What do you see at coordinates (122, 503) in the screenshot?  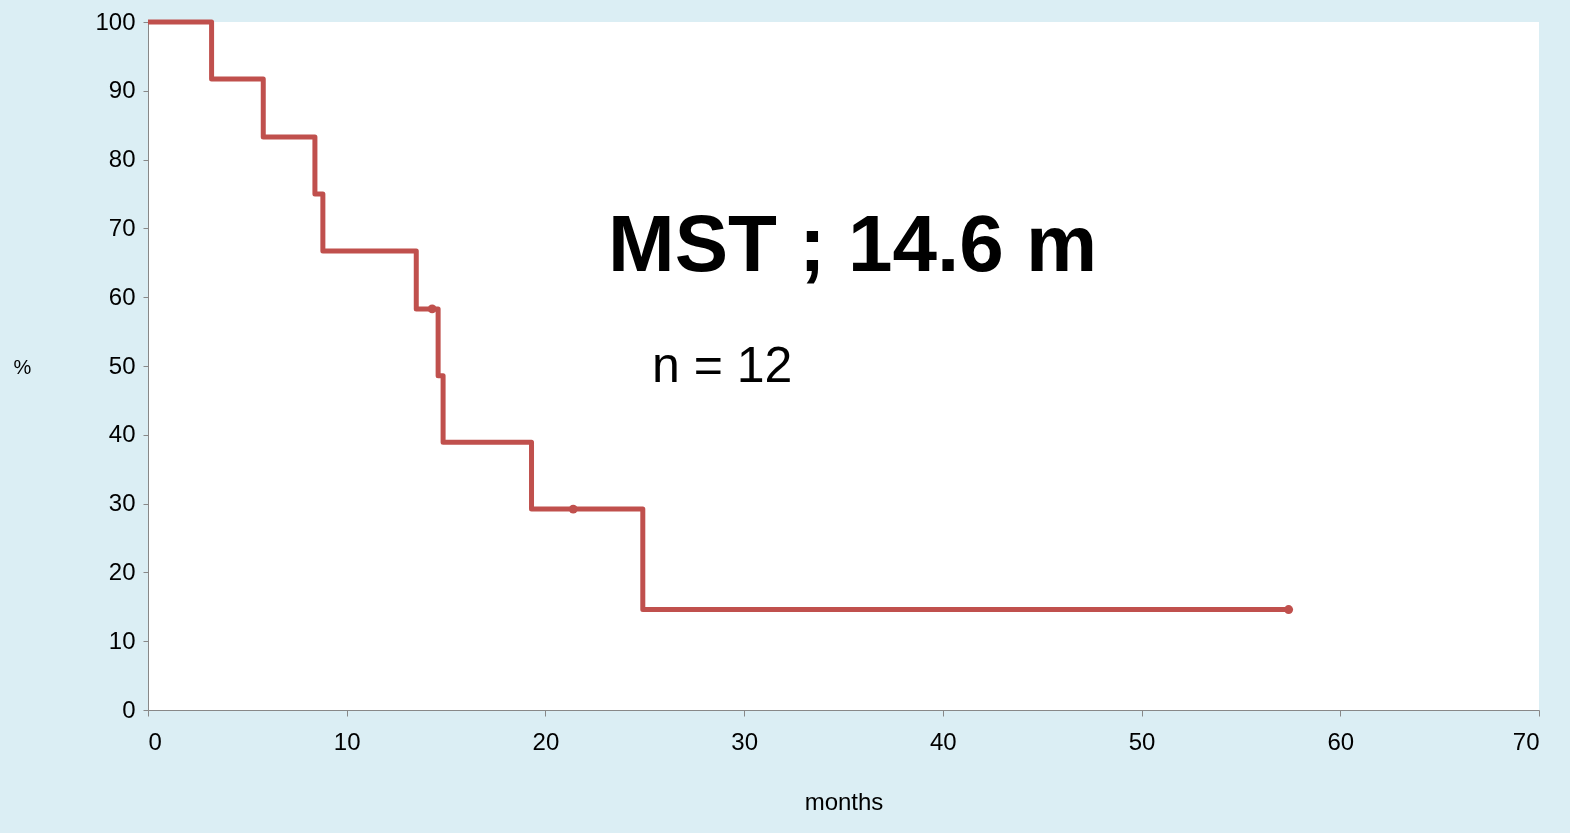 I see `y-tick-label: 30` at bounding box center [122, 503].